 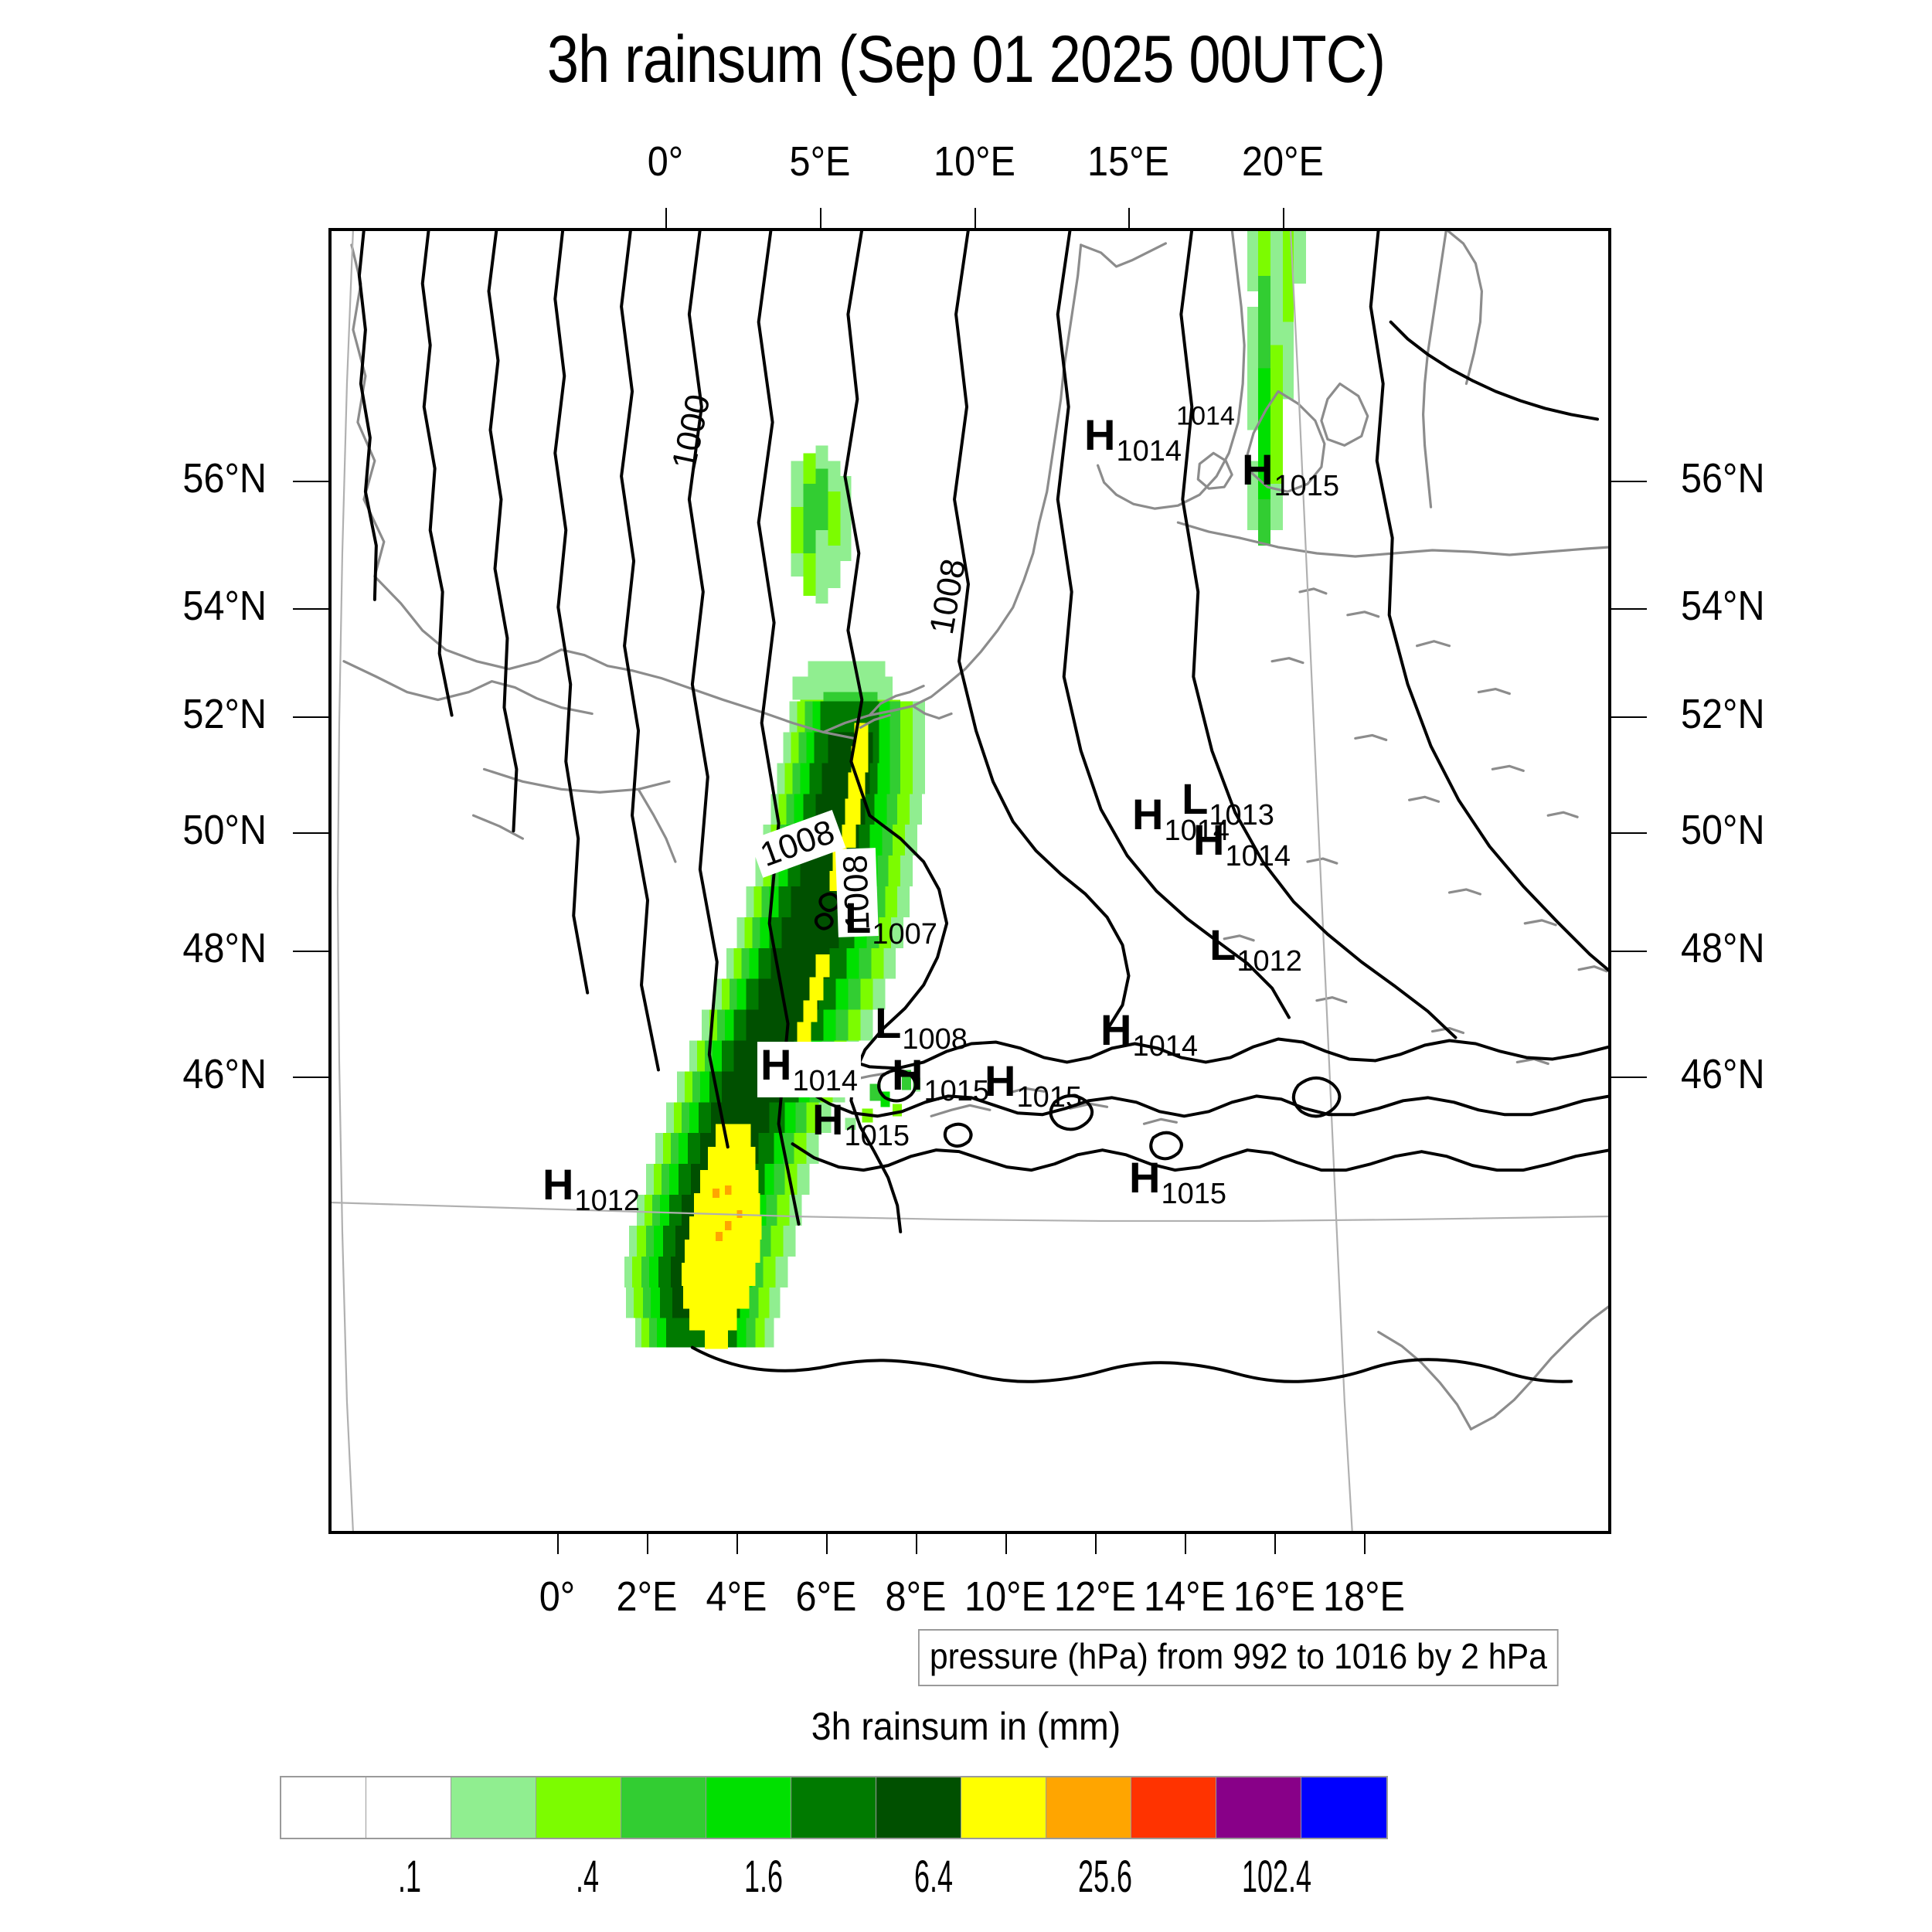 I want to click on pressure-marker-h-1014-4: H1014, so click(x=1242, y=845).